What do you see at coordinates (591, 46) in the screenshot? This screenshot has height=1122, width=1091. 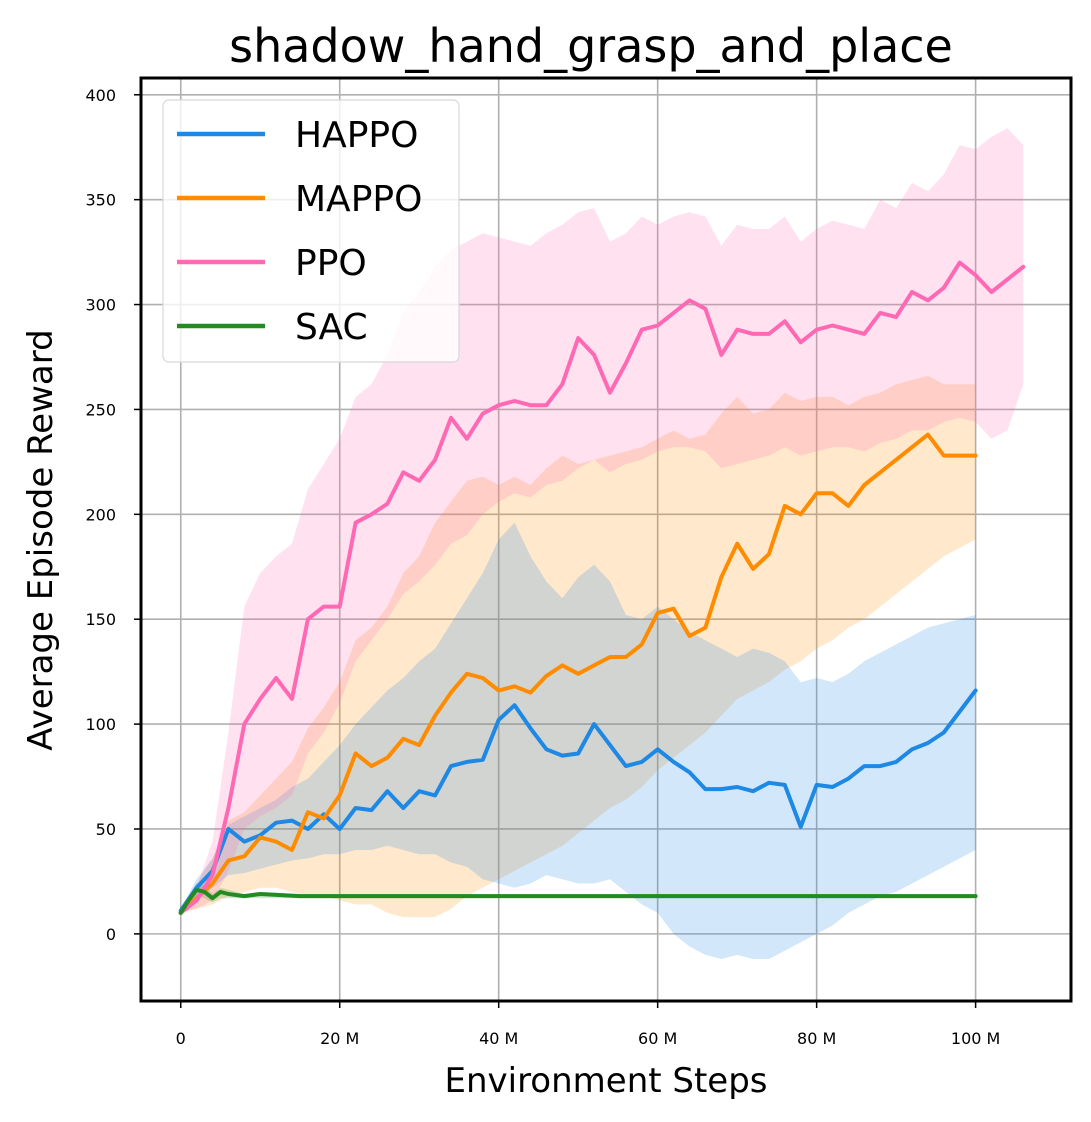 I see `chart-title: shadow_hand_grasp_and_place` at bounding box center [591, 46].